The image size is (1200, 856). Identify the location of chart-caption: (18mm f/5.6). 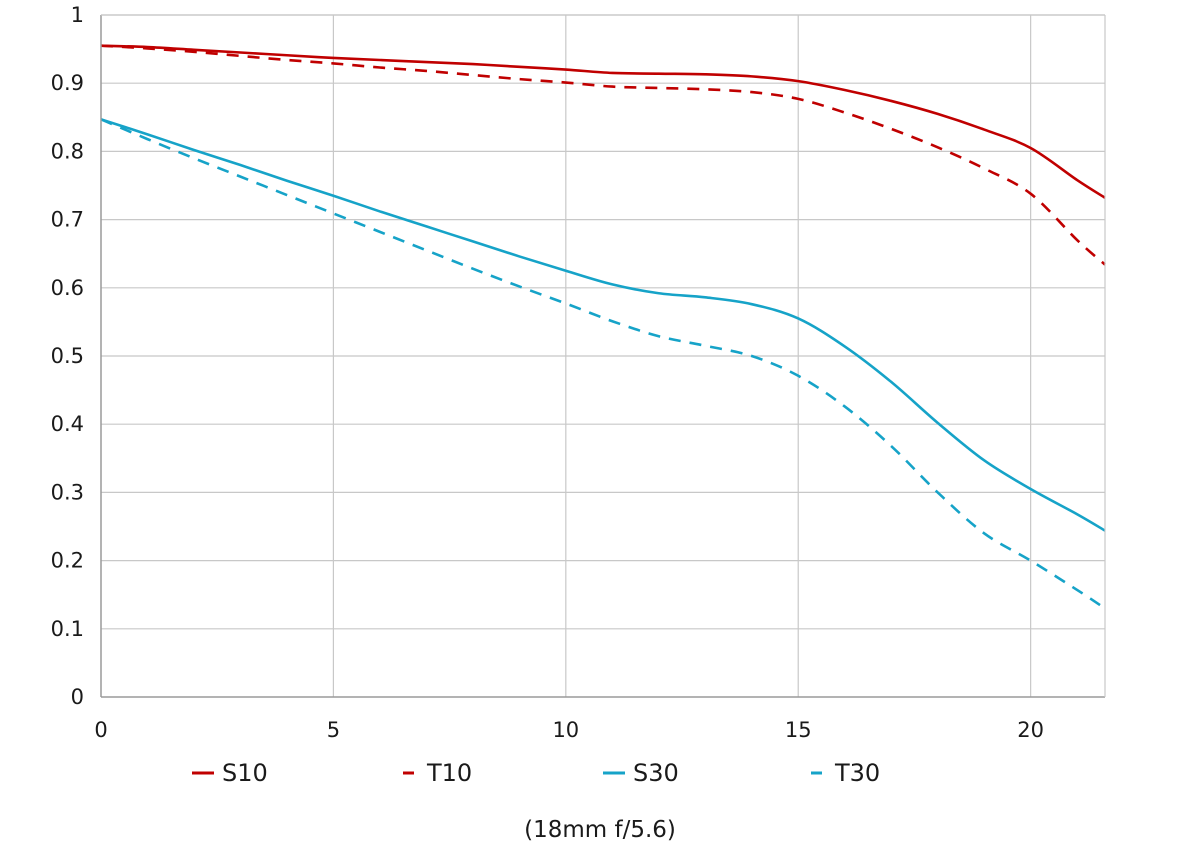
(600, 830).